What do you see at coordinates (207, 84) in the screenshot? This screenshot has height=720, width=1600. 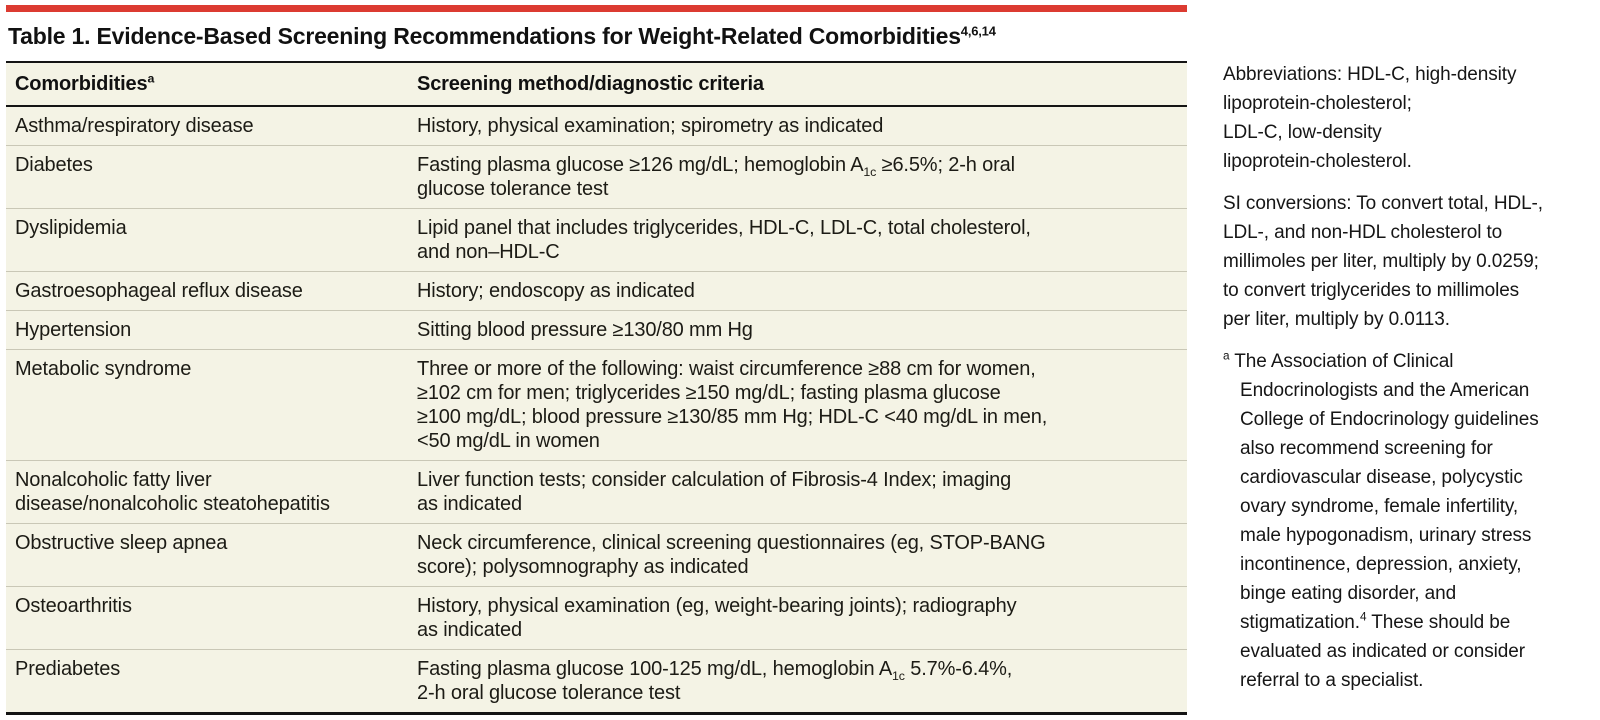 I see `column-header-comorbidities: Comorbiditiesa` at bounding box center [207, 84].